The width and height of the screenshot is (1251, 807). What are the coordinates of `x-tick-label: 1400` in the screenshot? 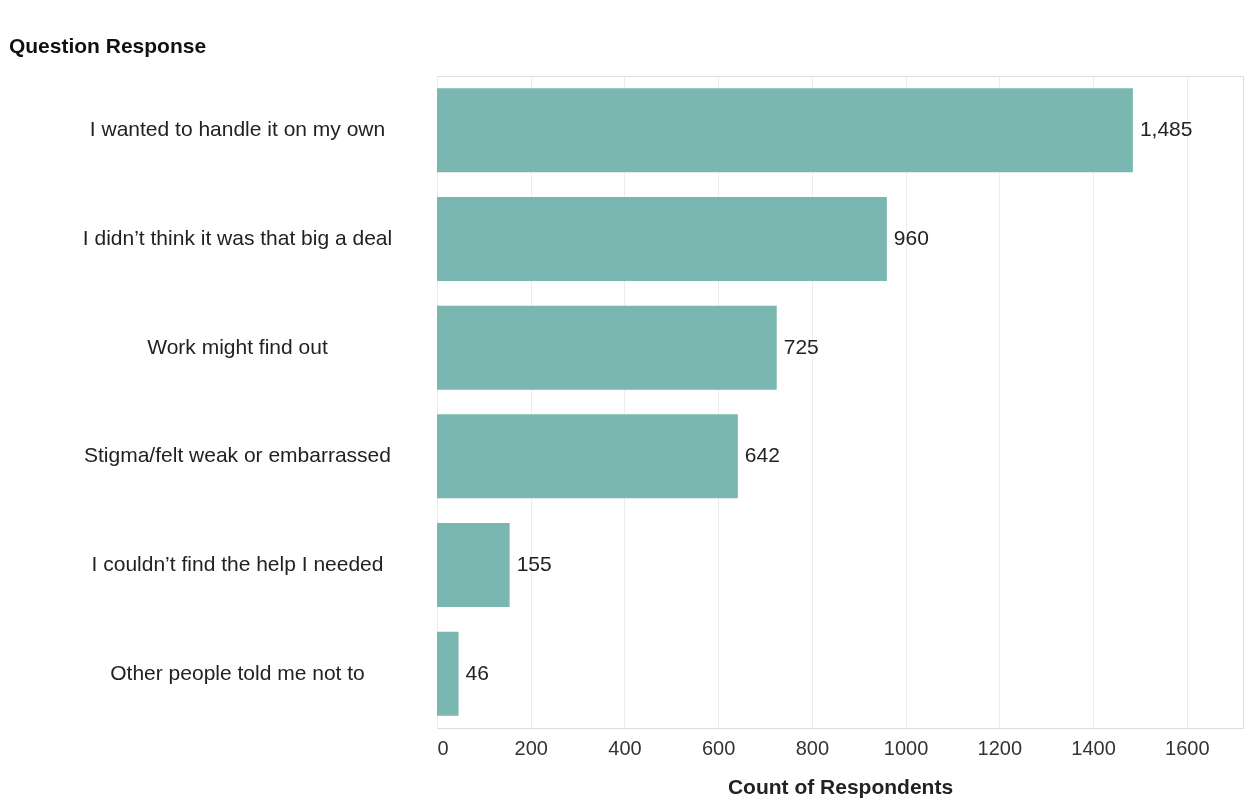 It's located at (1093, 747).